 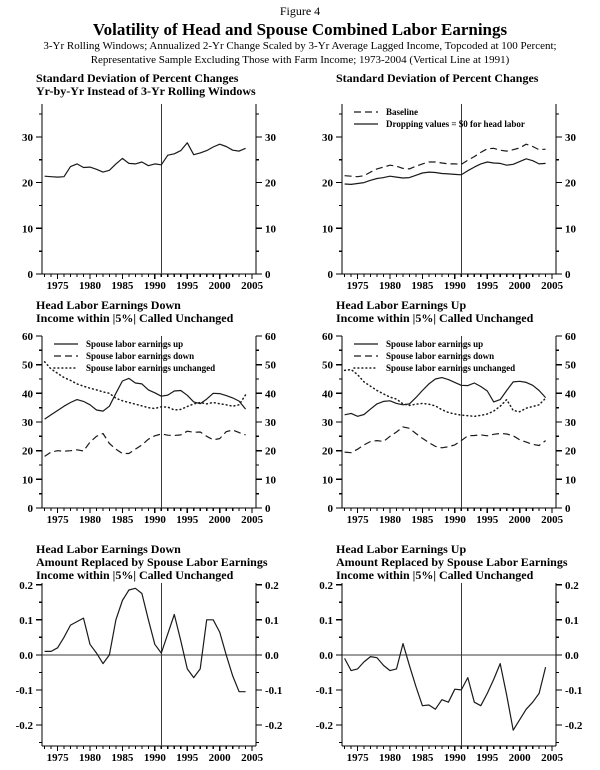 I want to click on y-tick-label-right: -0.2, so click(x=574, y=726).